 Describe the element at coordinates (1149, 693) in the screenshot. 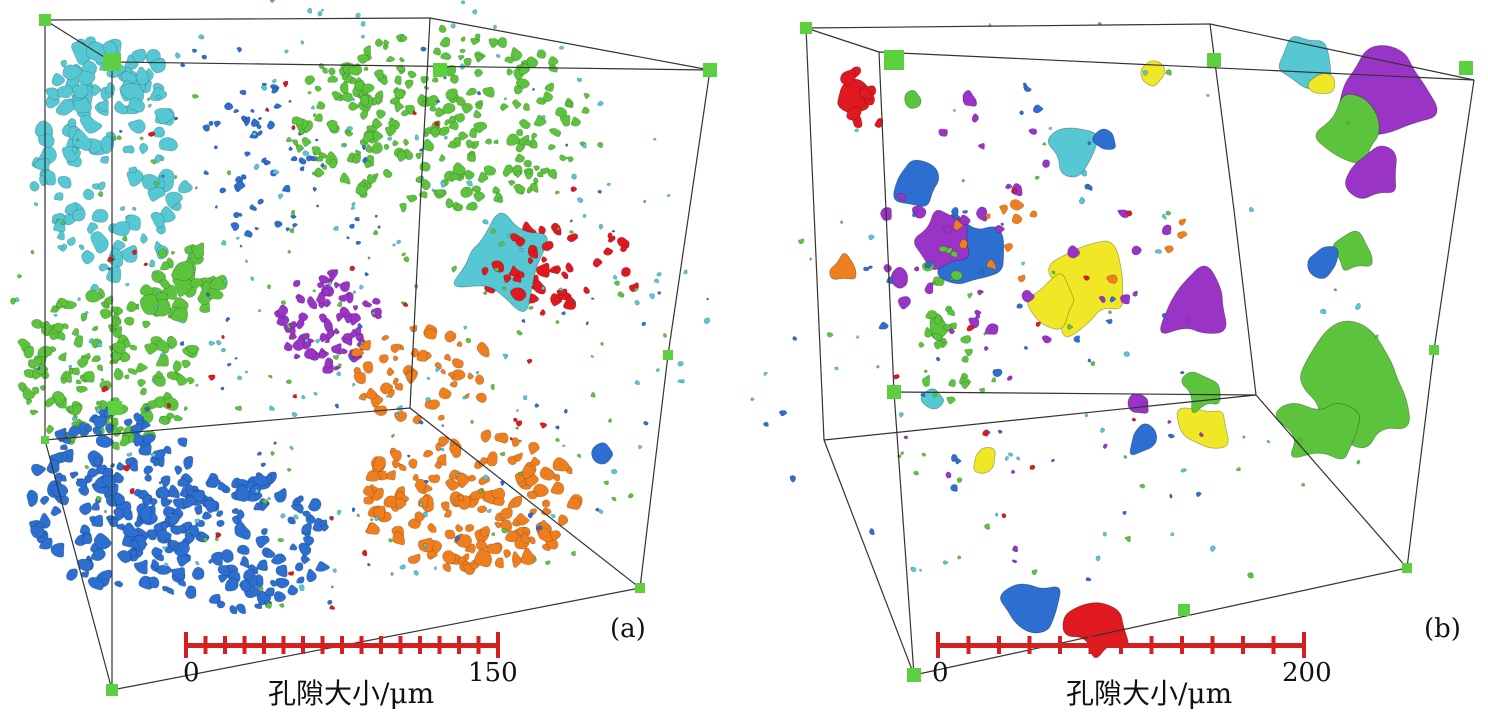

I see `scale-unit-b: 孔隙大小/μm` at that location.